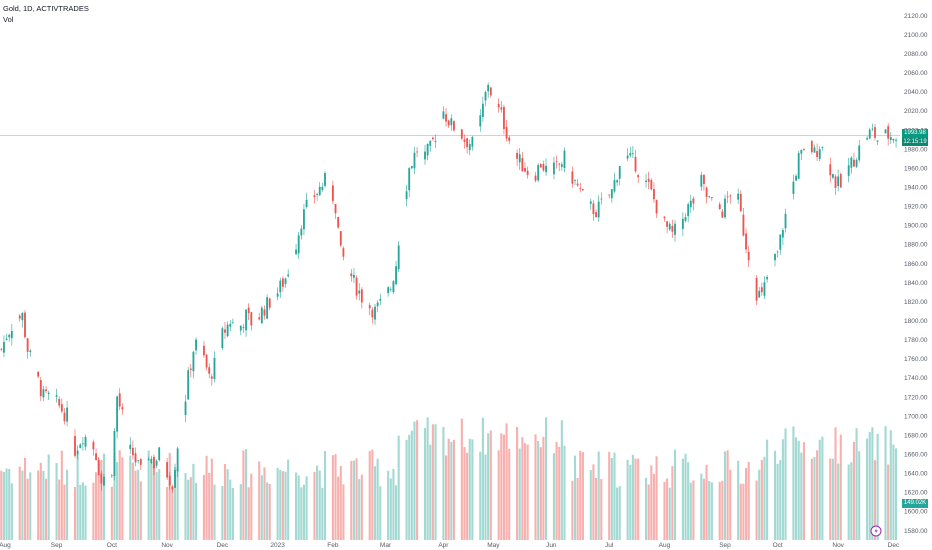 This screenshot has height=550, width=932. What do you see at coordinates (443, 545) in the screenshot?
I see `x-tick-label: Apr` at bounding box center [443, 545].